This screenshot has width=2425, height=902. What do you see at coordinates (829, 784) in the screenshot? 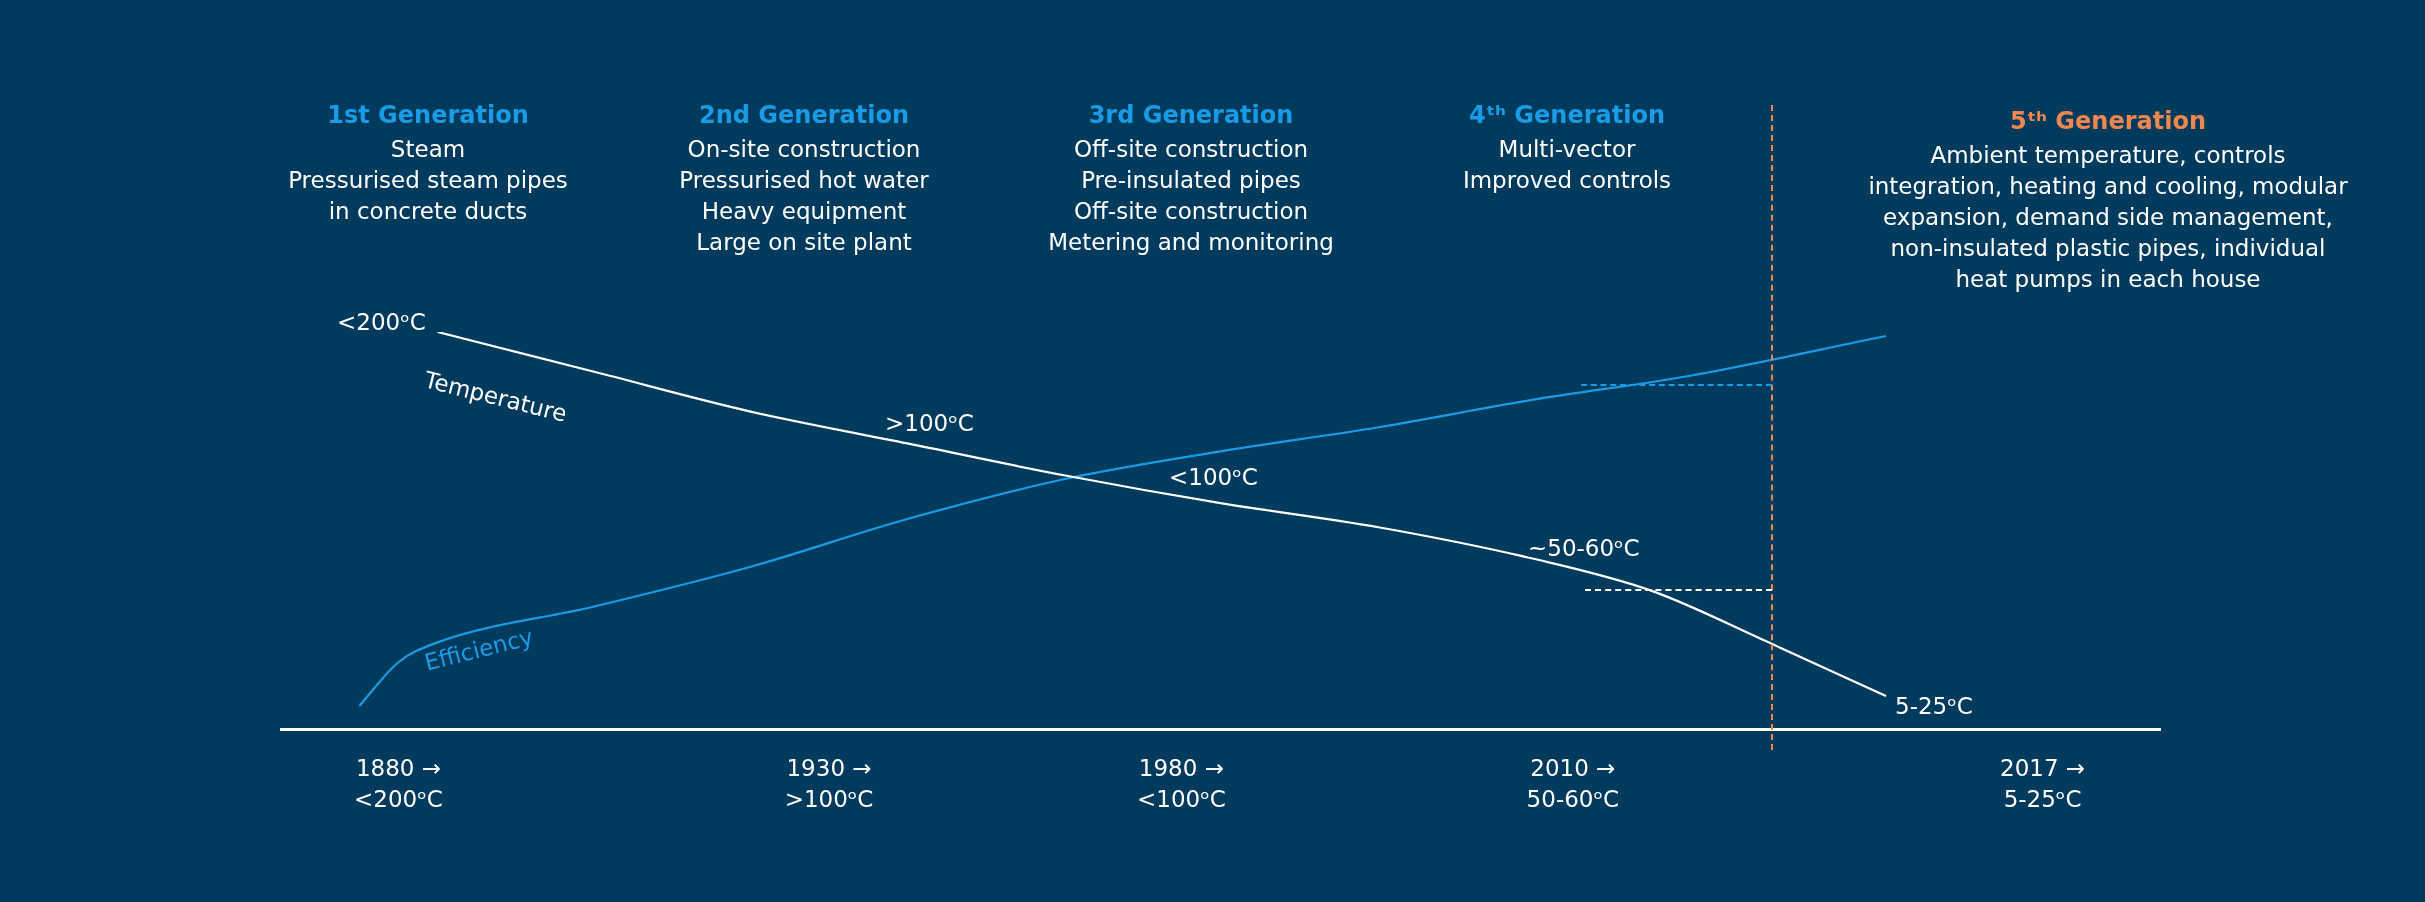
I see `x-tick-label: 1930 → >100ᵒC` at bounding box center [829, 784].